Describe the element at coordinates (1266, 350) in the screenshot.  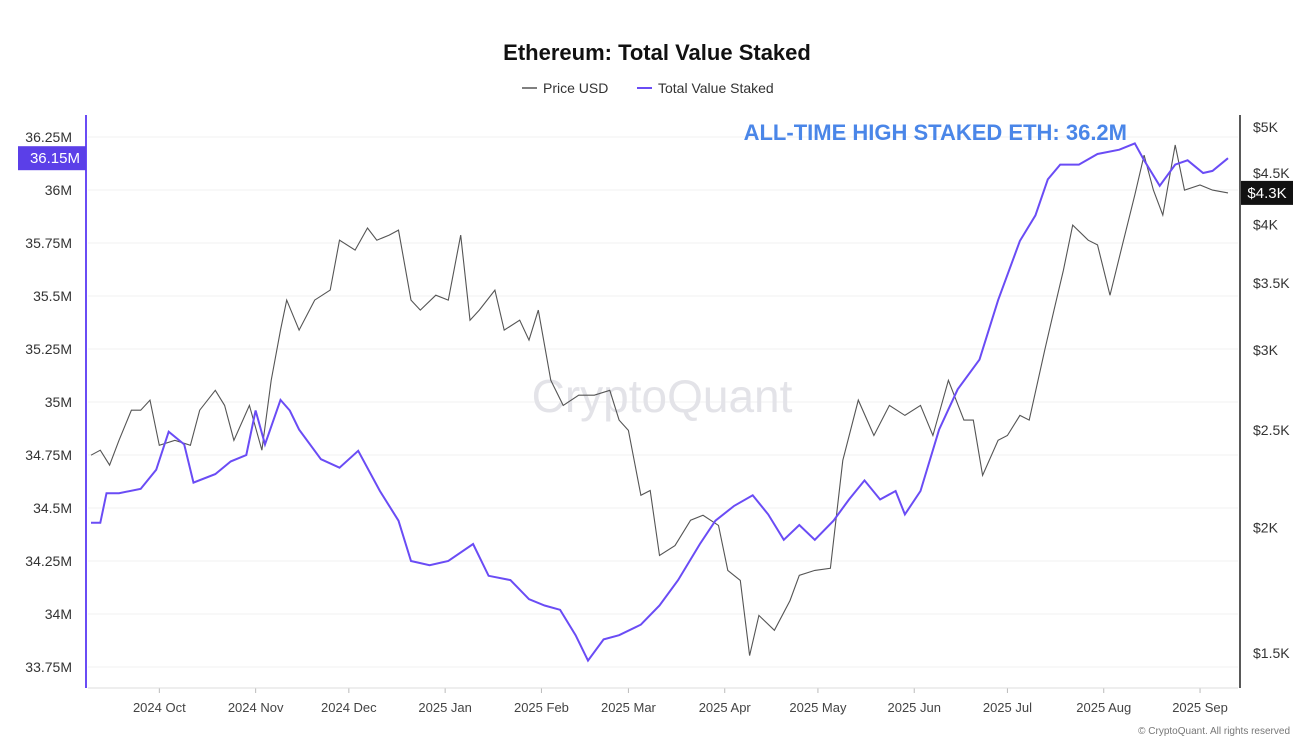
I see `right-tick-label: $3K` at that location.